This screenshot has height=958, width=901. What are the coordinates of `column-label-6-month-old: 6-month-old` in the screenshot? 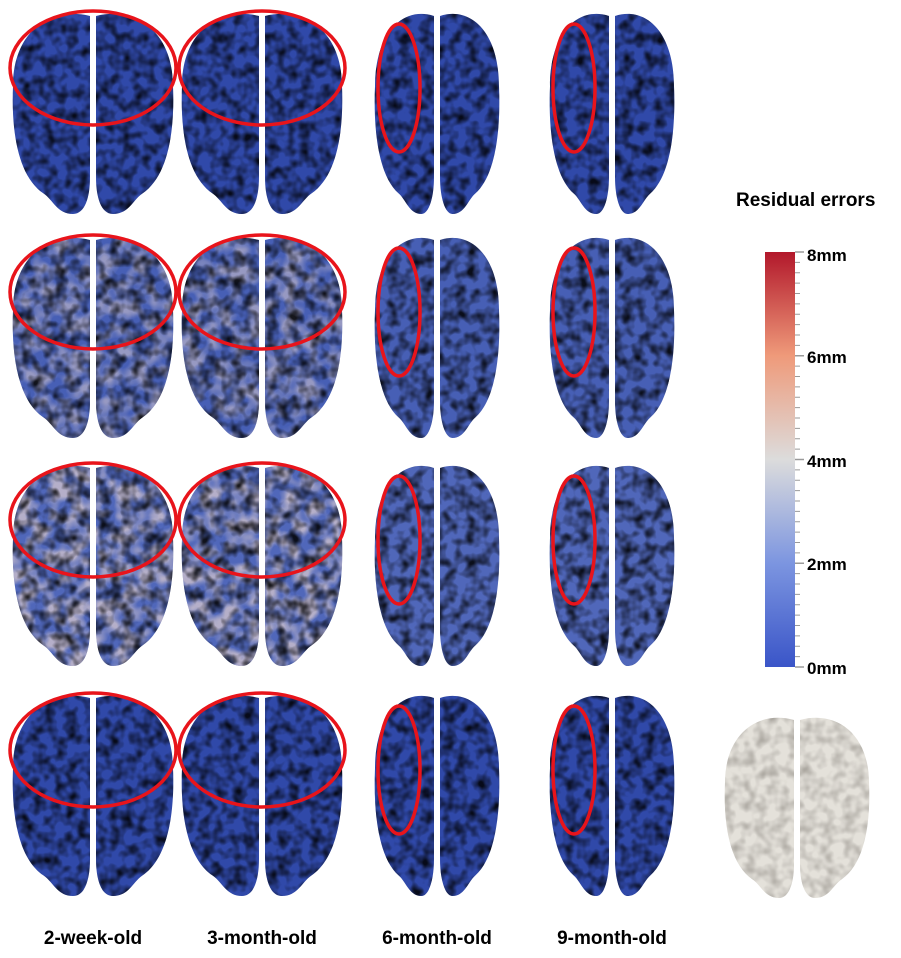 It's located at (437, 938).